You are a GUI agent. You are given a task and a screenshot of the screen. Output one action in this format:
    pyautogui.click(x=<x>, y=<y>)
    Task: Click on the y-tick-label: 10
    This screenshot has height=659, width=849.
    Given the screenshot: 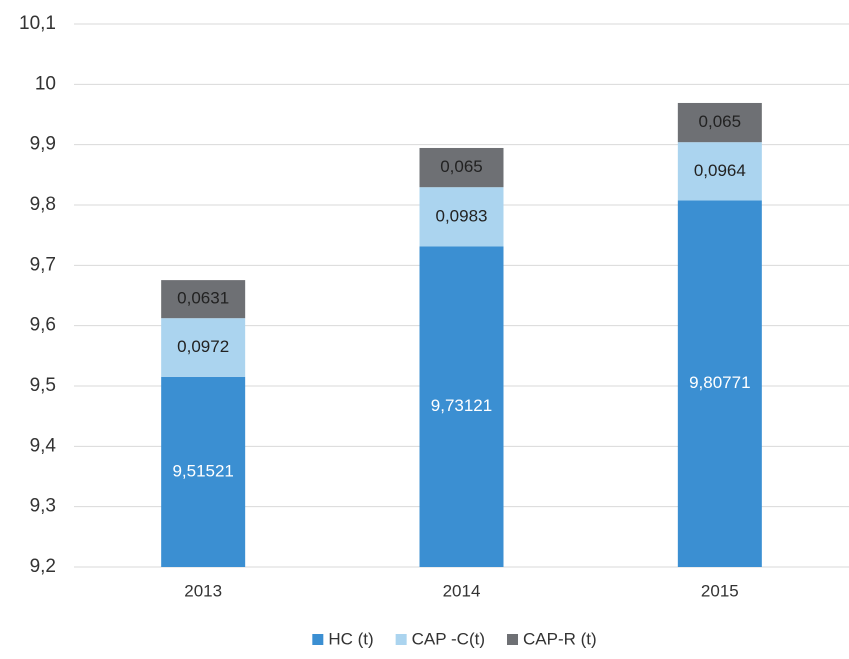 What is the action you would take?
    pyautogui.click(x=45, y=83)
    